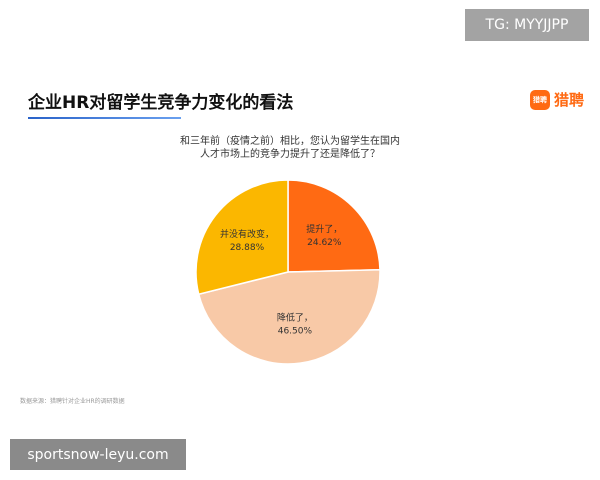 This screenshot has width=600, height=480. Describe the element at coordinates (247, 248) in the screenshot. I see `slice-value-2: 28.88%` at that location.